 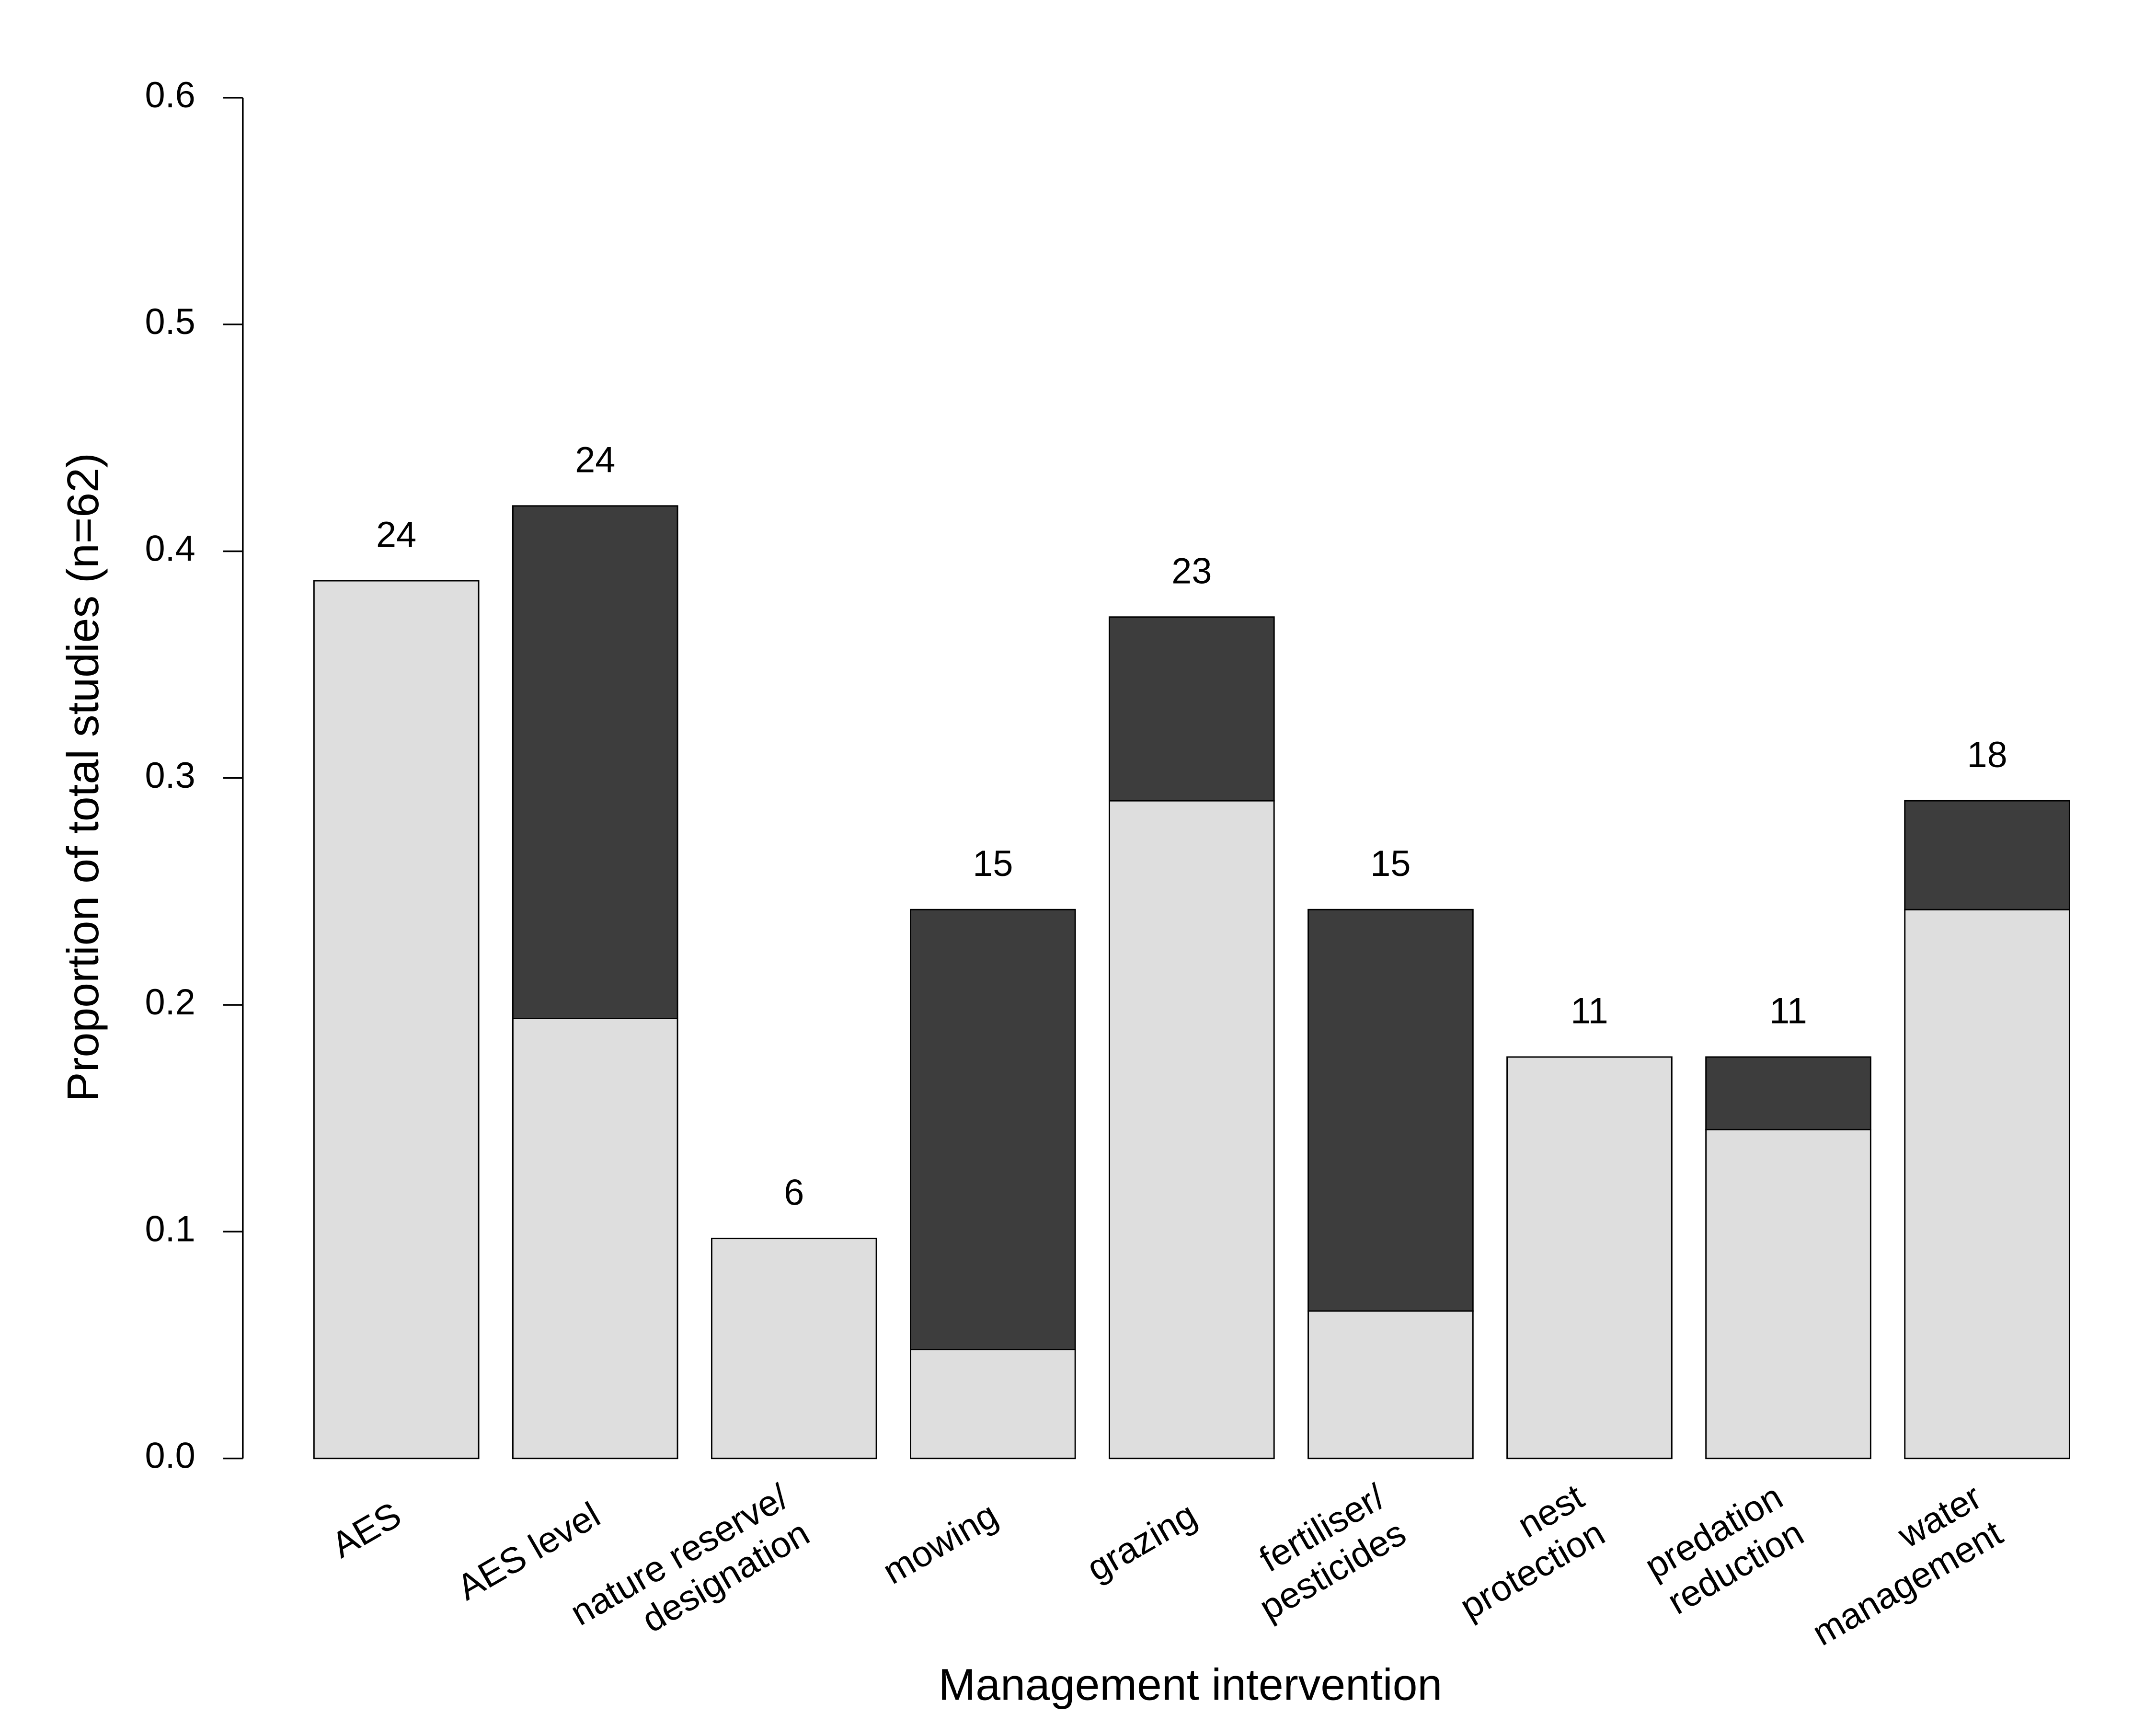 I want to click on y-tick-label: 0.4, so click(x=170, y=548).